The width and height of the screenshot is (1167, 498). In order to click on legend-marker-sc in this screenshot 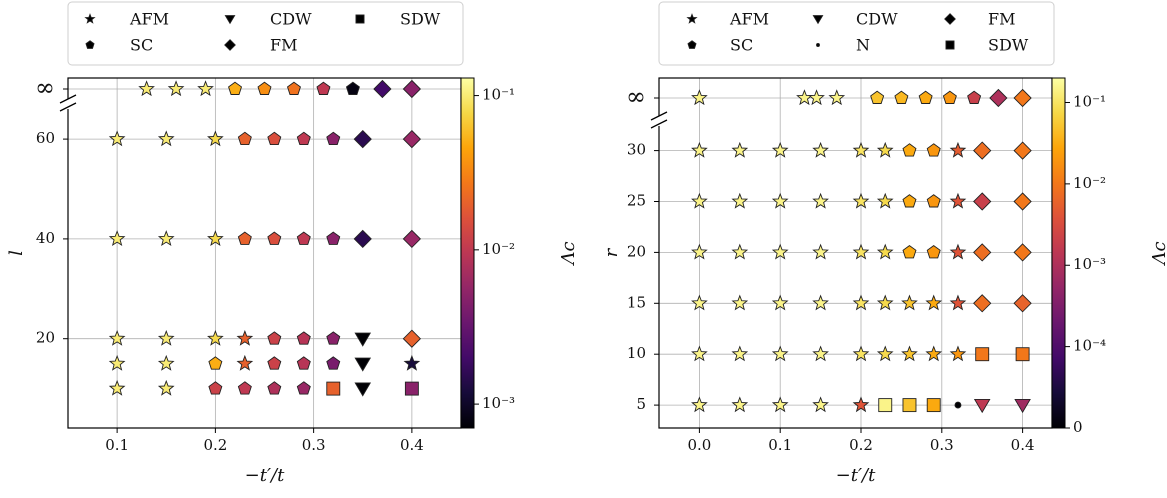, I will do `click(692, 44)`.